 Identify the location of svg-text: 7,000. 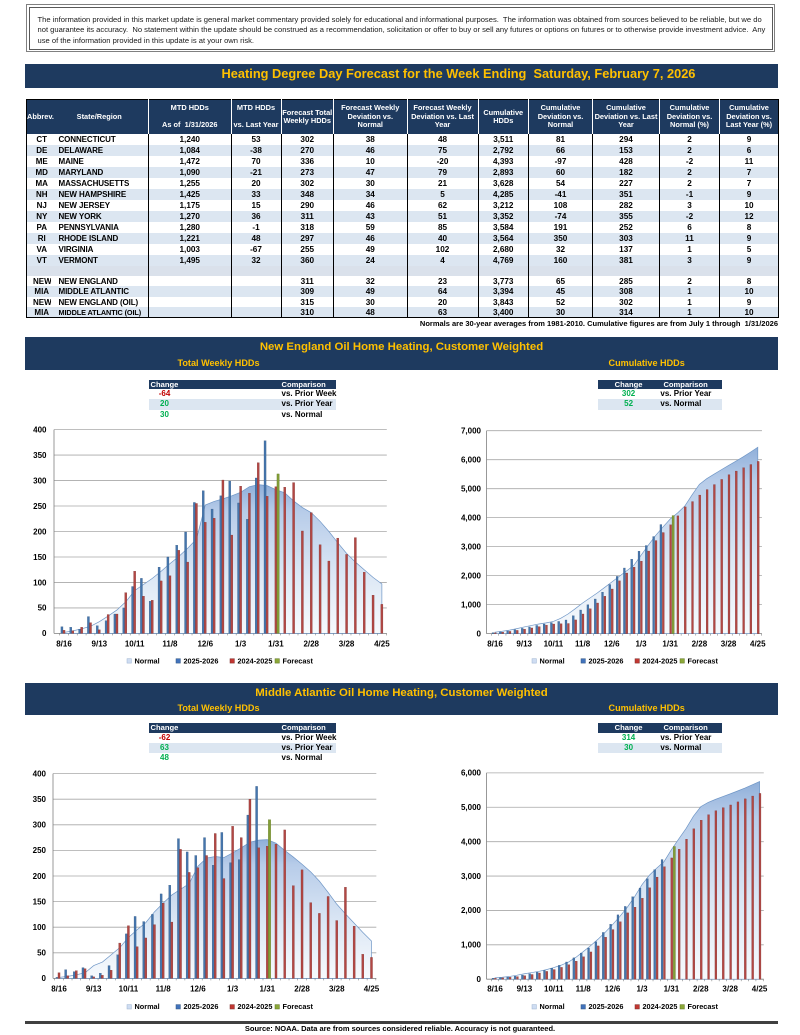
(471, 431).